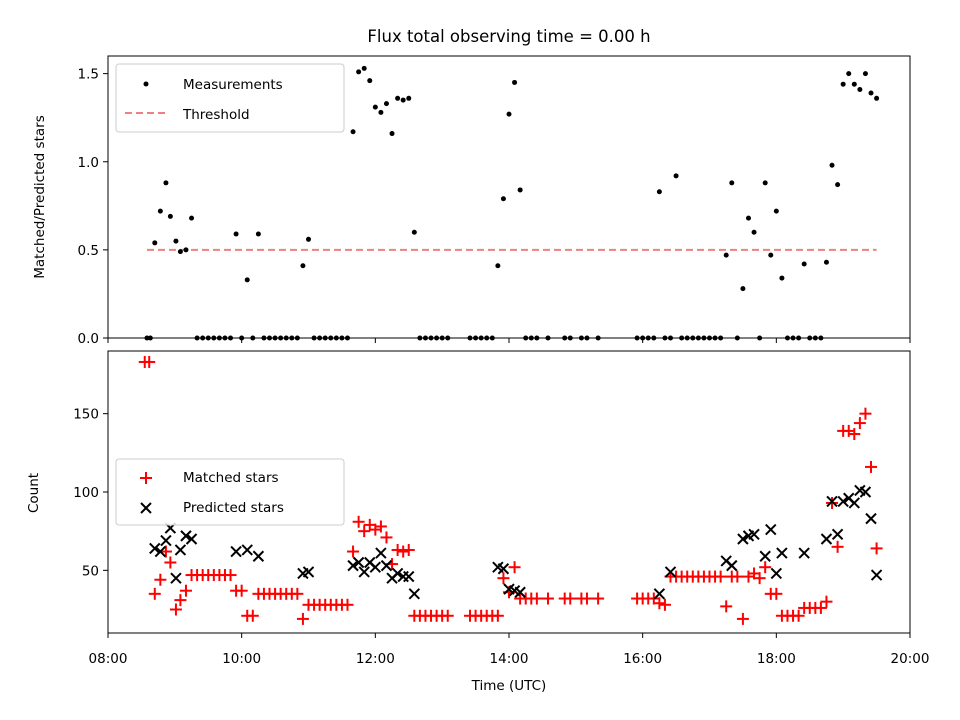 Image resolution: width=960 pixels, height=720 pixels. I want to click on legend-matched-marker, so click(146, 478).